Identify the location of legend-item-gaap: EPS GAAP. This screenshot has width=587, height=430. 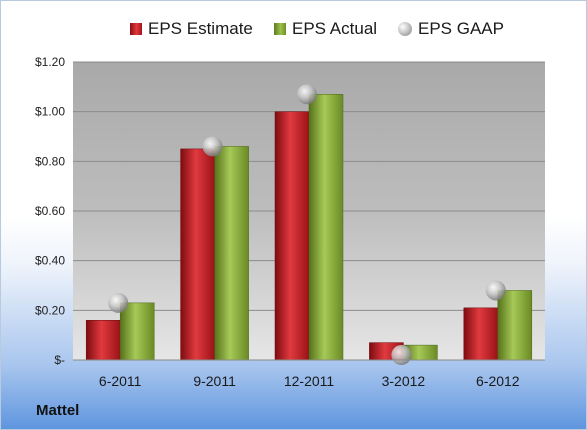
(451, 29).